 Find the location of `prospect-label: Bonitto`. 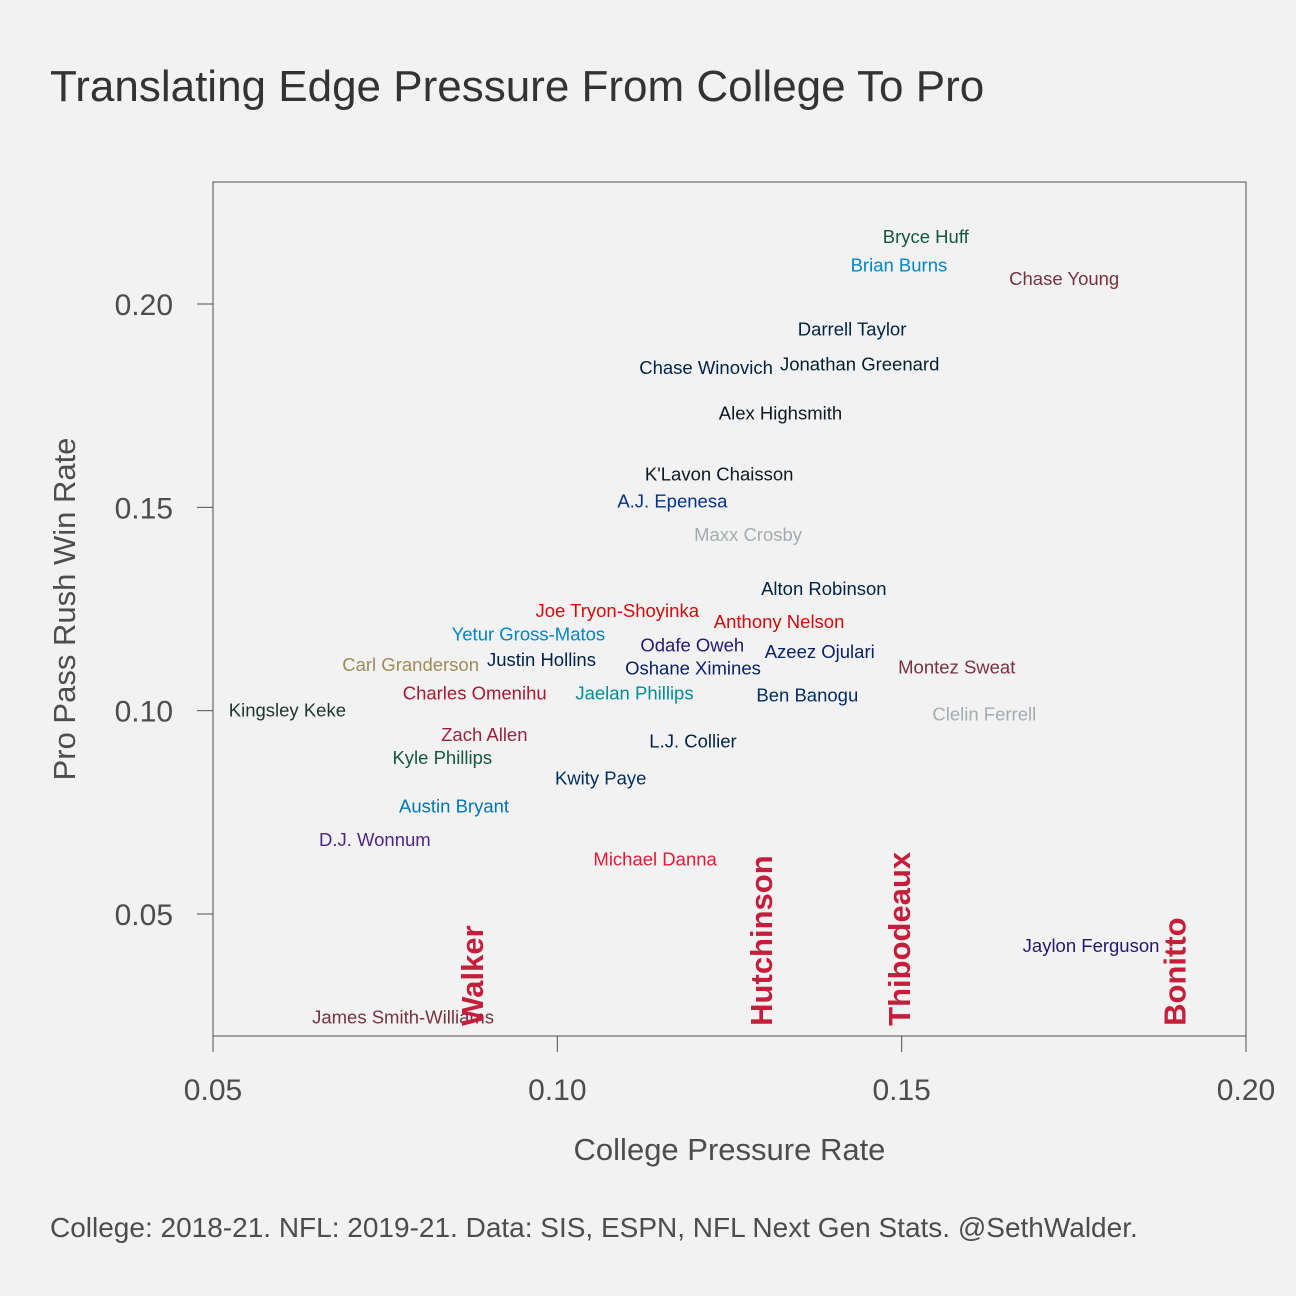

prospect-label: Bonitto is located at coordinates (1174, 971).